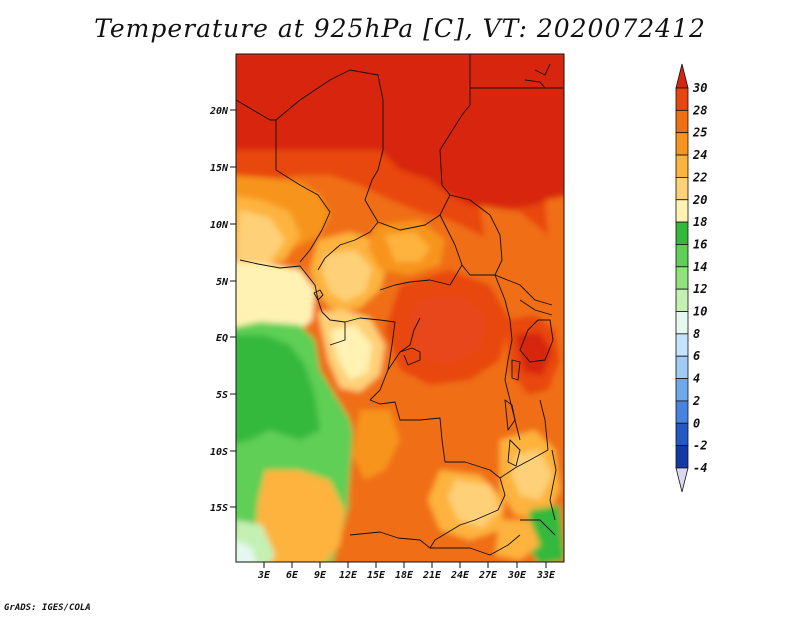  What do you see at coordinates (682, 76) in the screenshot?
I see `colorbar-top-arrow` at bounding box center [682, 76].